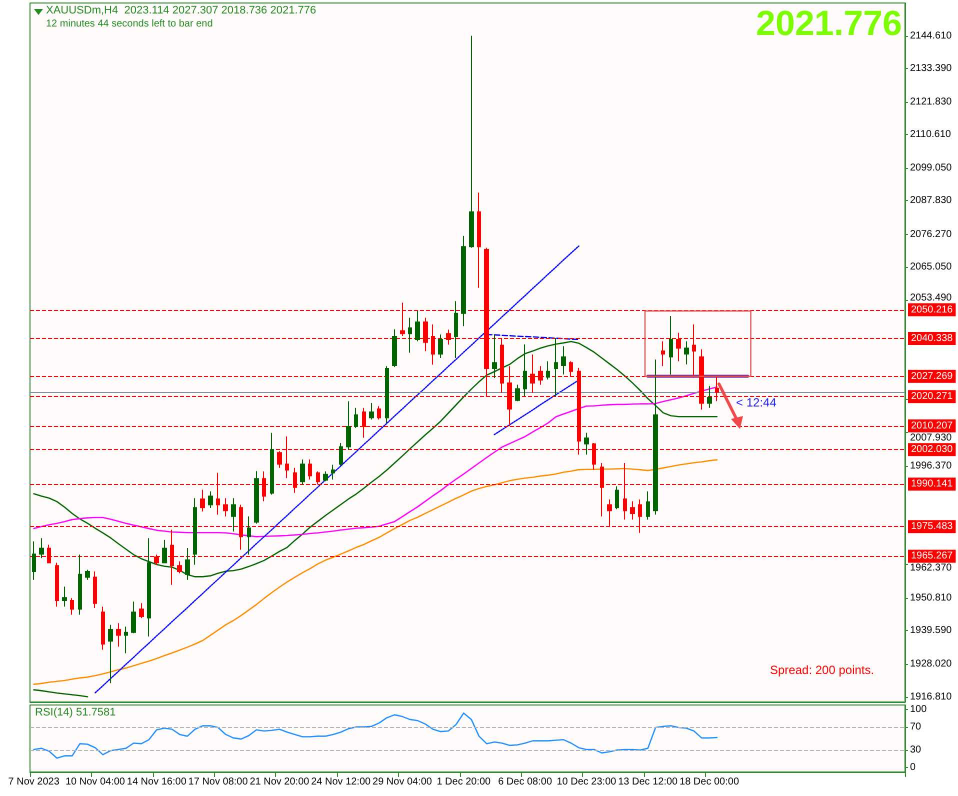 The height and width of the screenshot is (796, 958). I want to click on x-tick-label: 6 Dec 08:00, so click(525, 782).